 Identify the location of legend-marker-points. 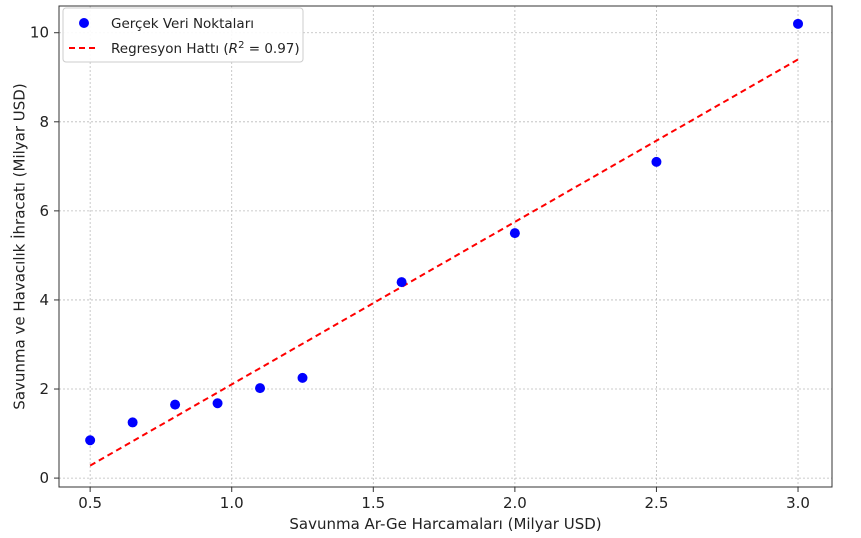
(84, 23).